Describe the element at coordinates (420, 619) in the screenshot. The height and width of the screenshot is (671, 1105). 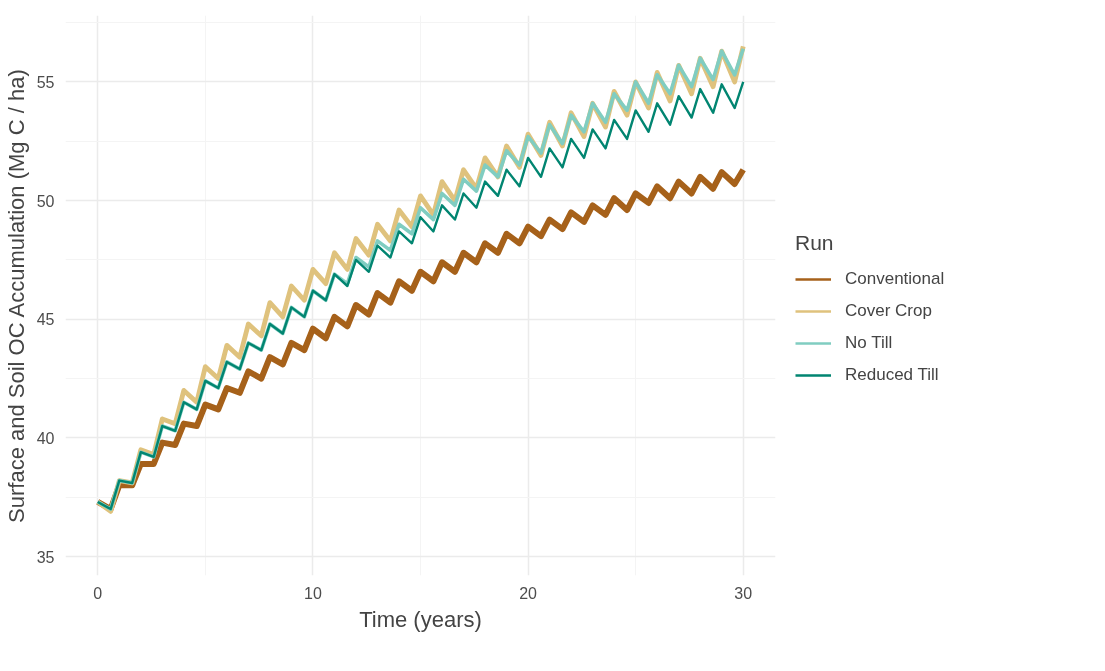
I see `x-axis-title: Time (years)` at that location.